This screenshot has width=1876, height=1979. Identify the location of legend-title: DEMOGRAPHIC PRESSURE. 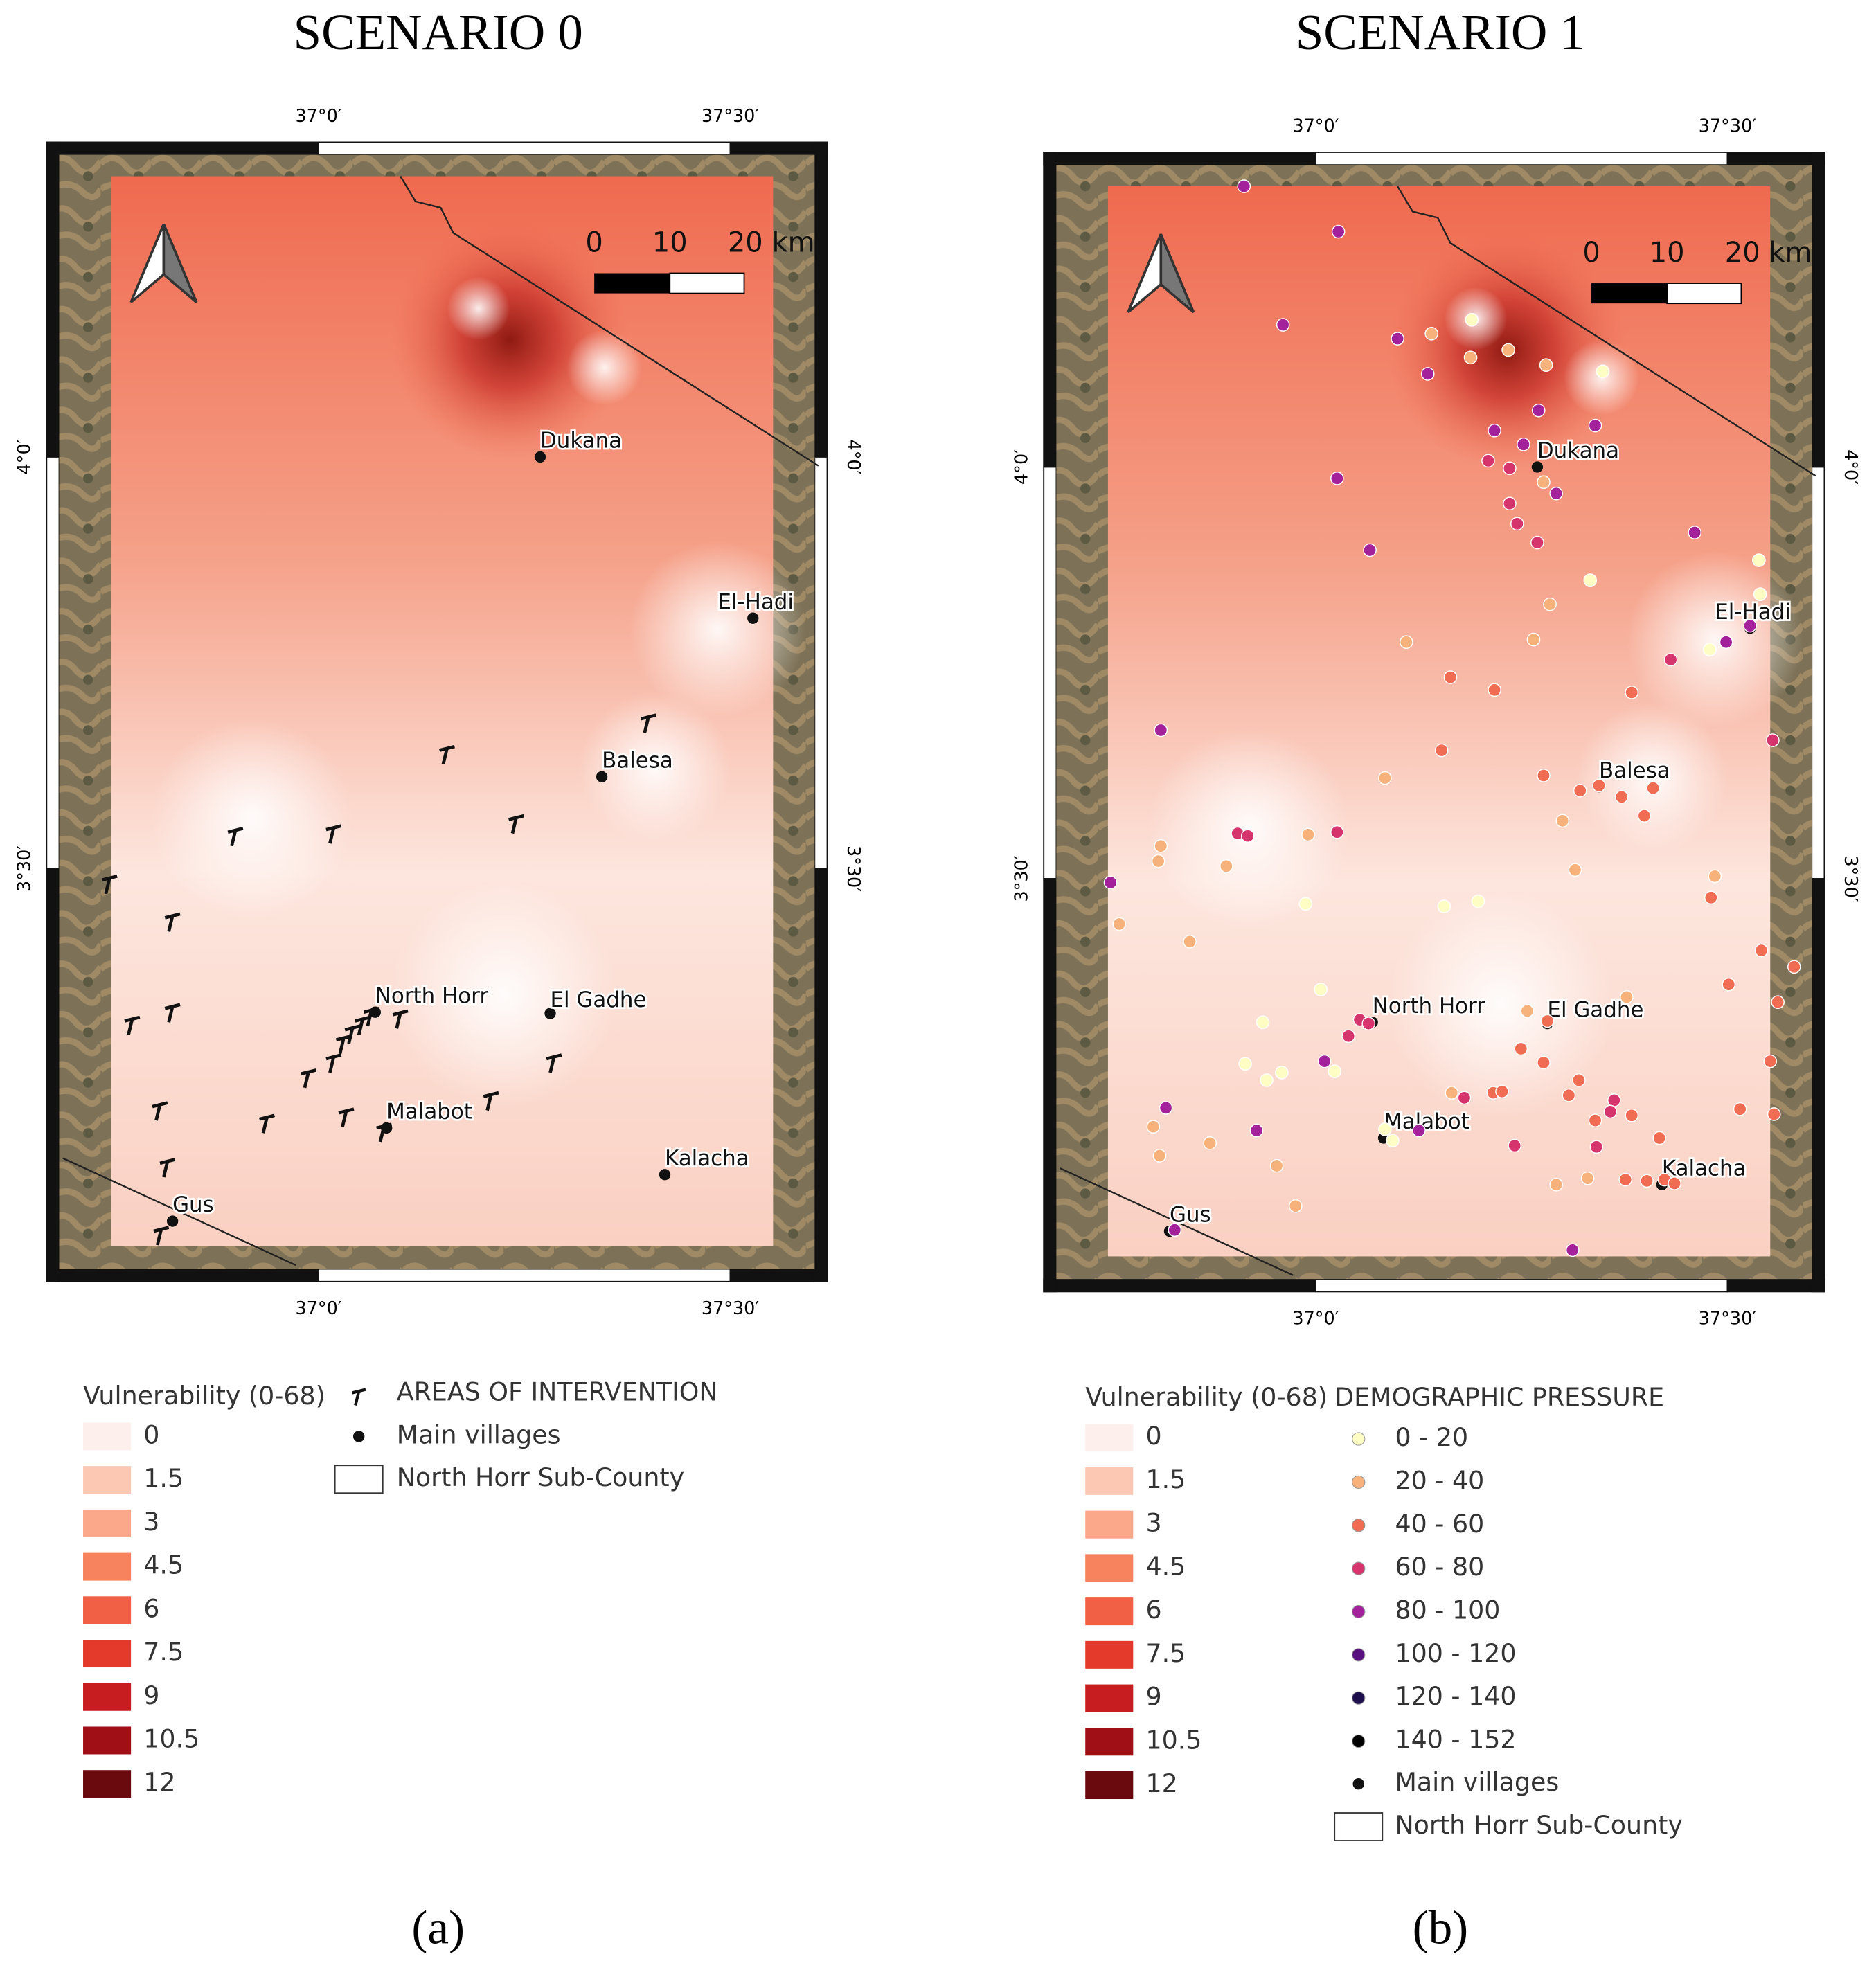
(1499, 1397).